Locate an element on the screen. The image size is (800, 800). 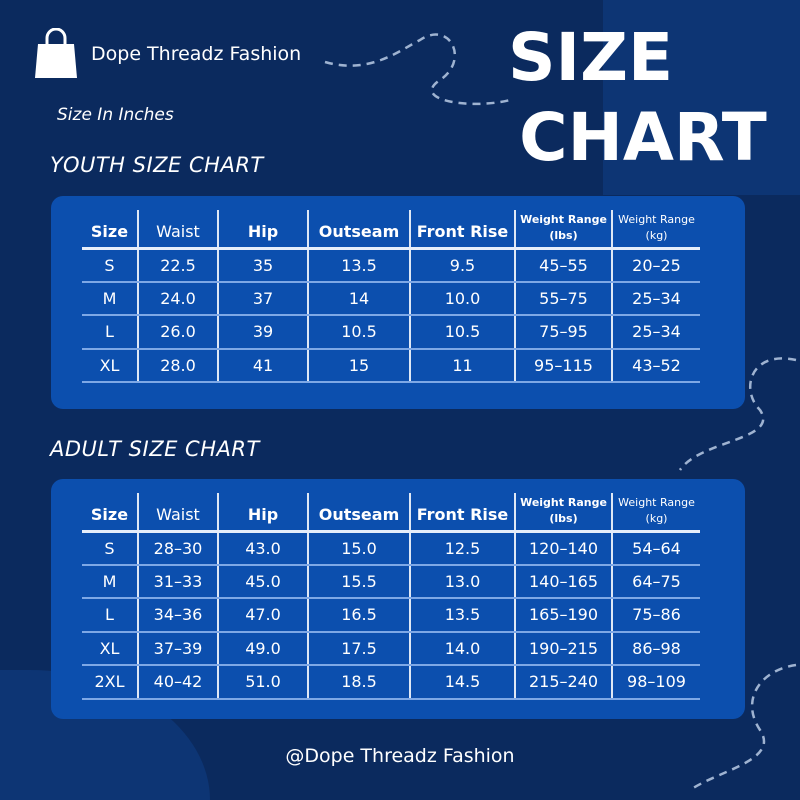
table-row: 2XL 40–42 51.0 18.5 14.5 215–240 98–109 is located at coordinates (391, 682).